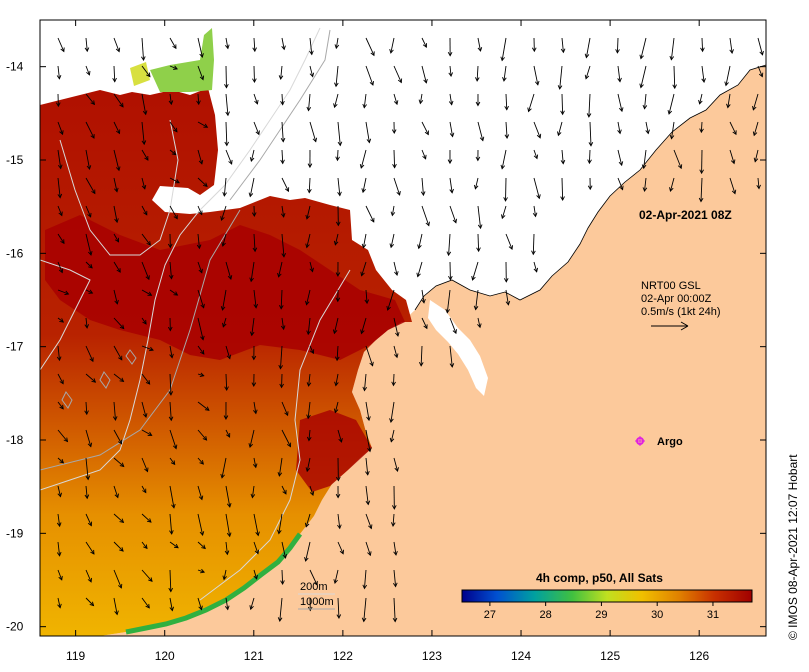 The height and width of the screenshot is (672, 809). I want to click on argo-float-marker, so click(640, 441).